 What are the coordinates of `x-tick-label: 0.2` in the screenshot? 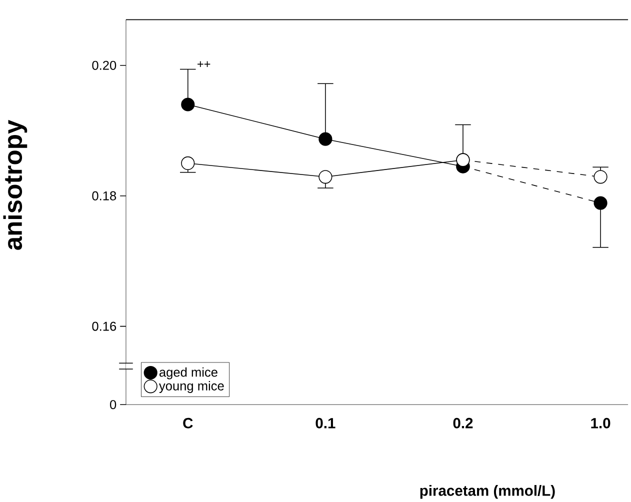 It's located at (463, 423).